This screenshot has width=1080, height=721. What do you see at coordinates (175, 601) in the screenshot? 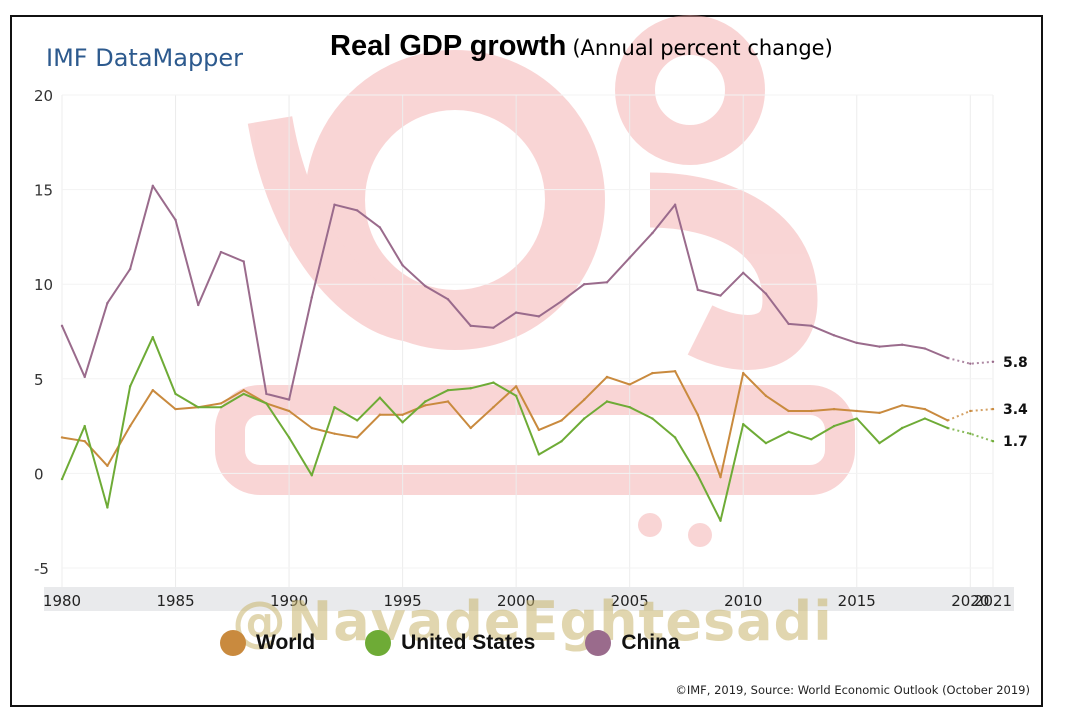
I see `x-tick-label: 1985` at bounding box center [175, 601].